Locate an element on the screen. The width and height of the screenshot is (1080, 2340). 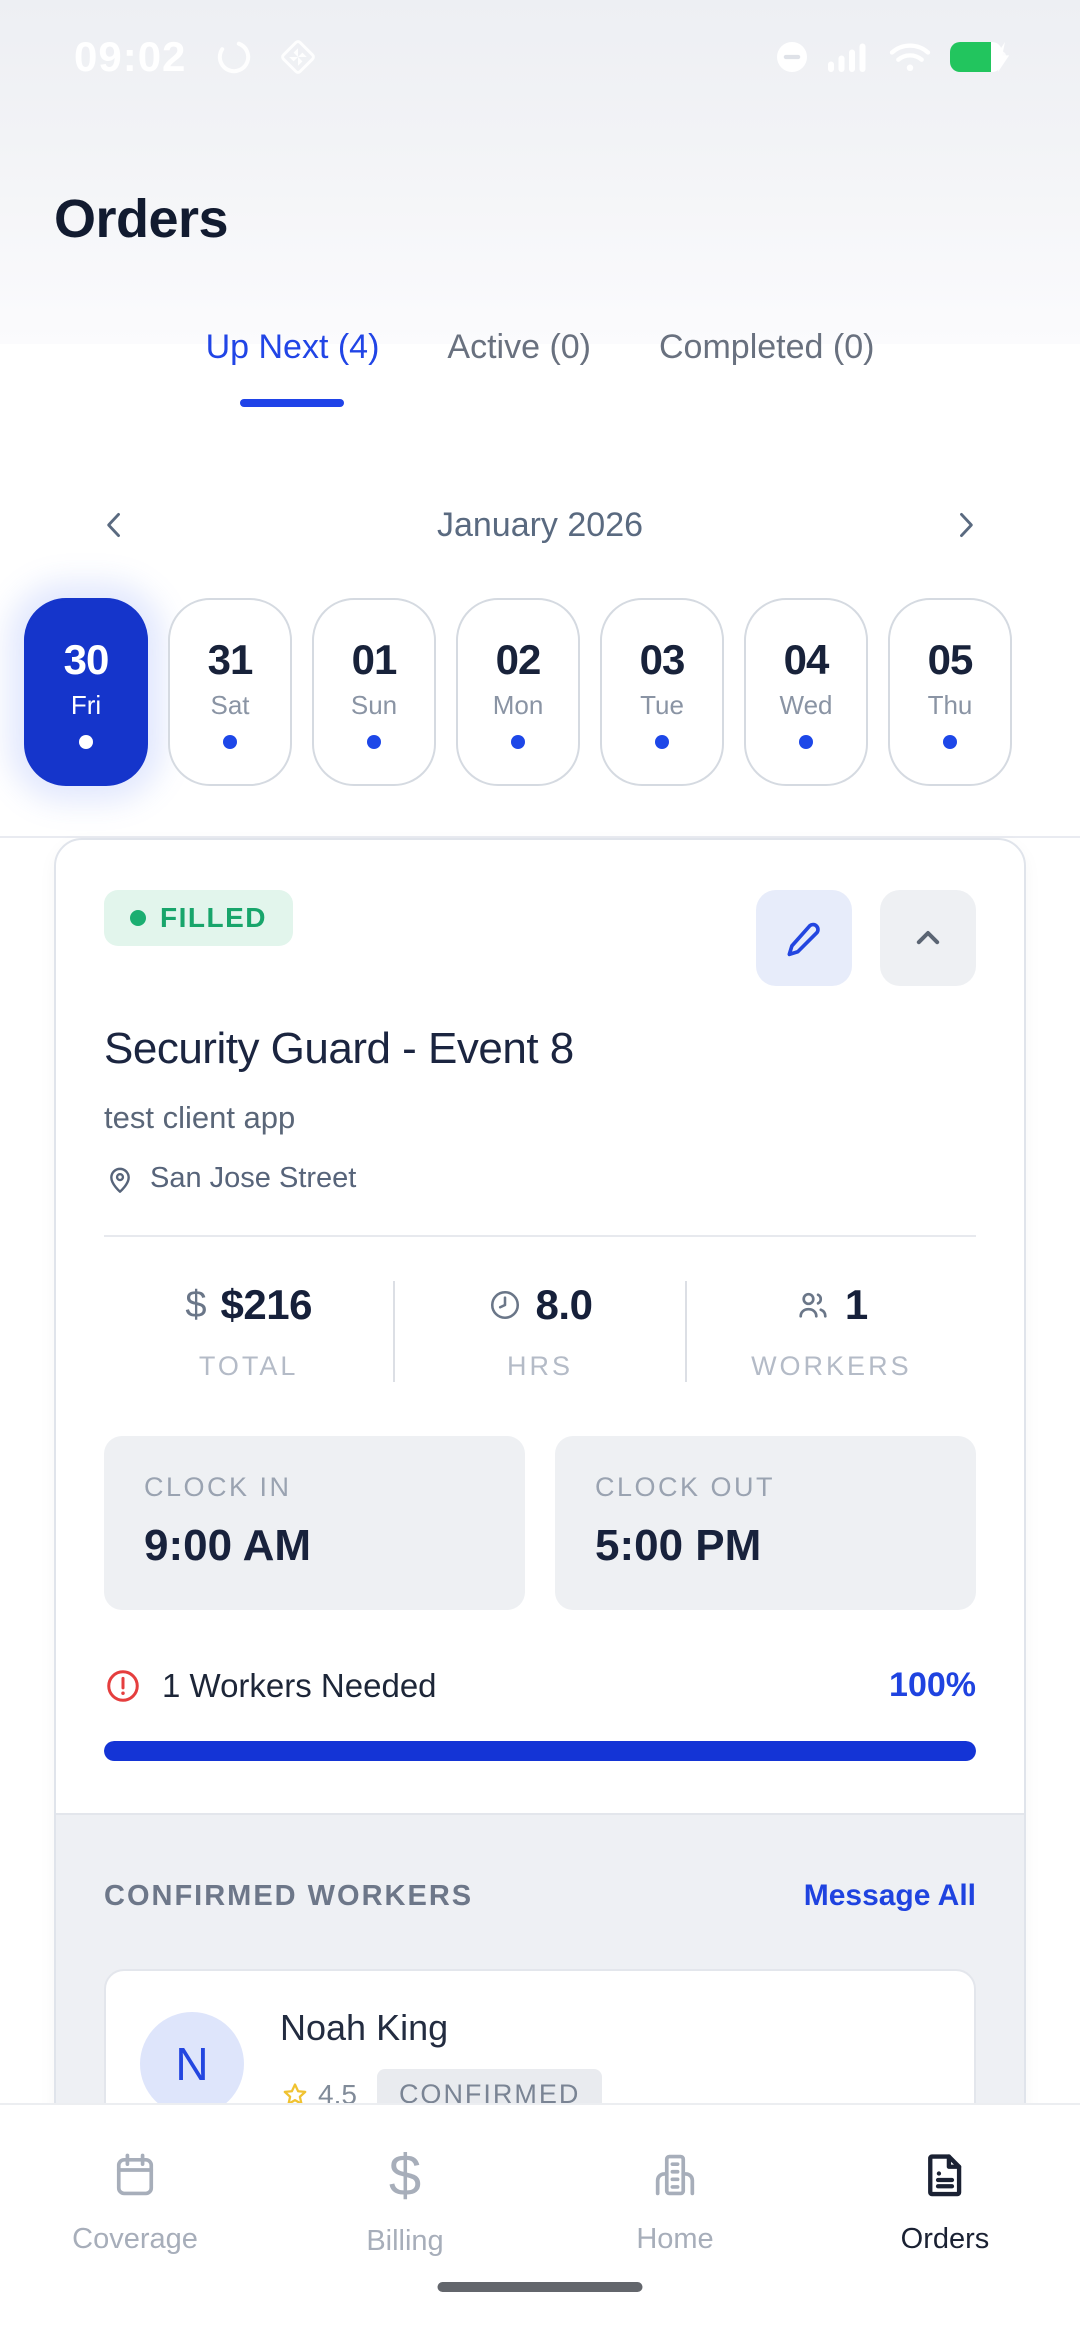
nav-item-orders: Orders is located at coordinates (945, 2244).